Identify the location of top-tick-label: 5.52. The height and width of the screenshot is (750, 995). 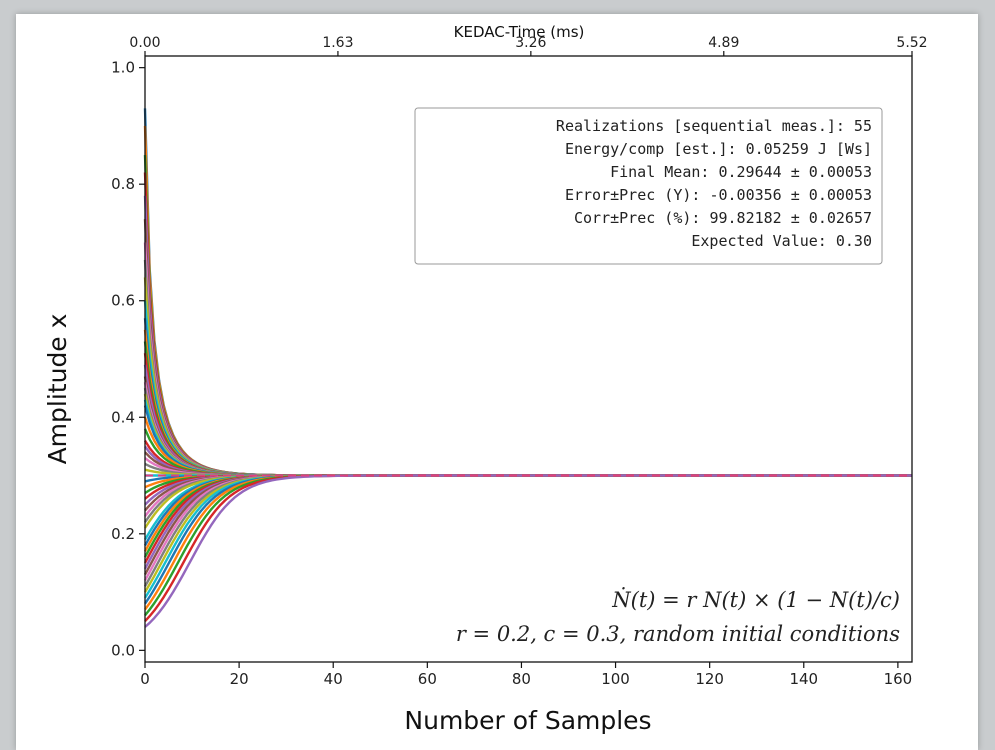
(911, 43).